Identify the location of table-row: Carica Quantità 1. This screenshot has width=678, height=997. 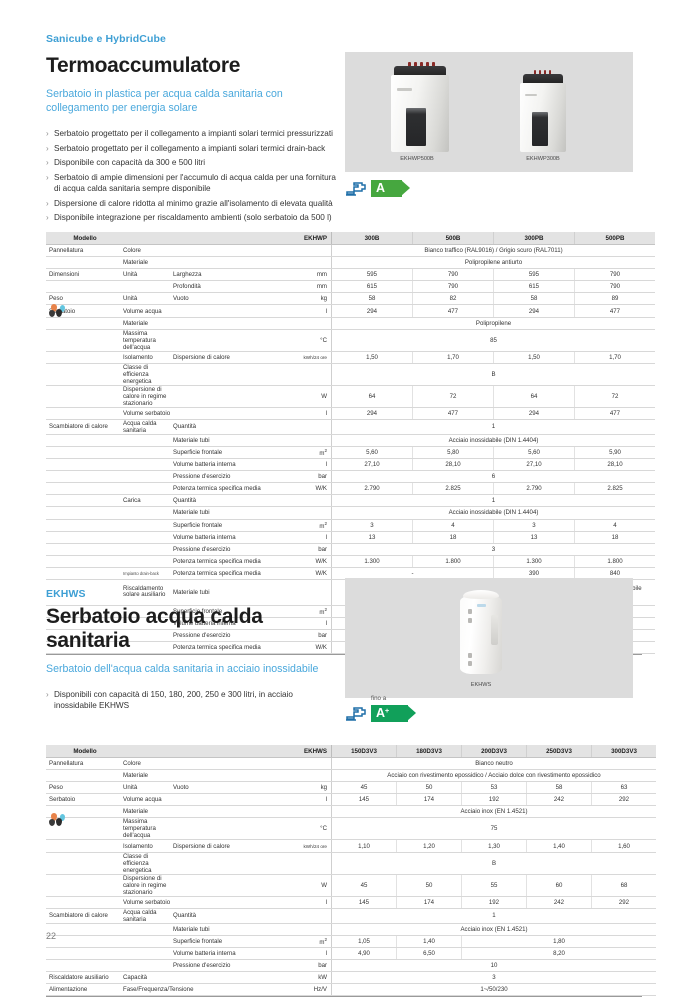
(350, 501).